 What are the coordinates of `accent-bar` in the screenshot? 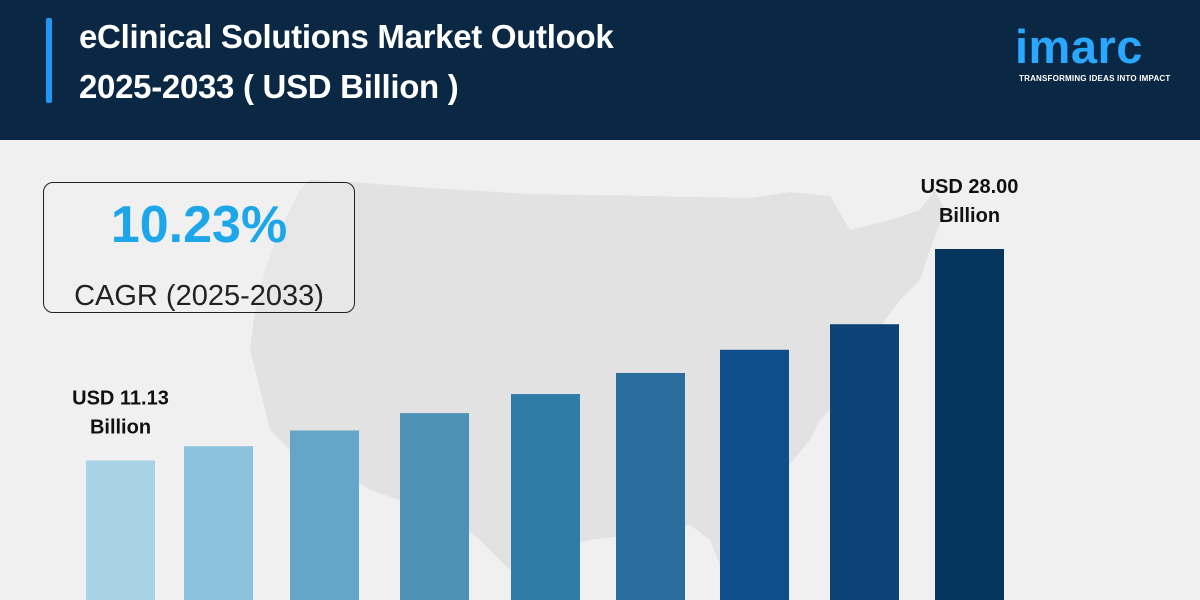 It's located at (49, 60).